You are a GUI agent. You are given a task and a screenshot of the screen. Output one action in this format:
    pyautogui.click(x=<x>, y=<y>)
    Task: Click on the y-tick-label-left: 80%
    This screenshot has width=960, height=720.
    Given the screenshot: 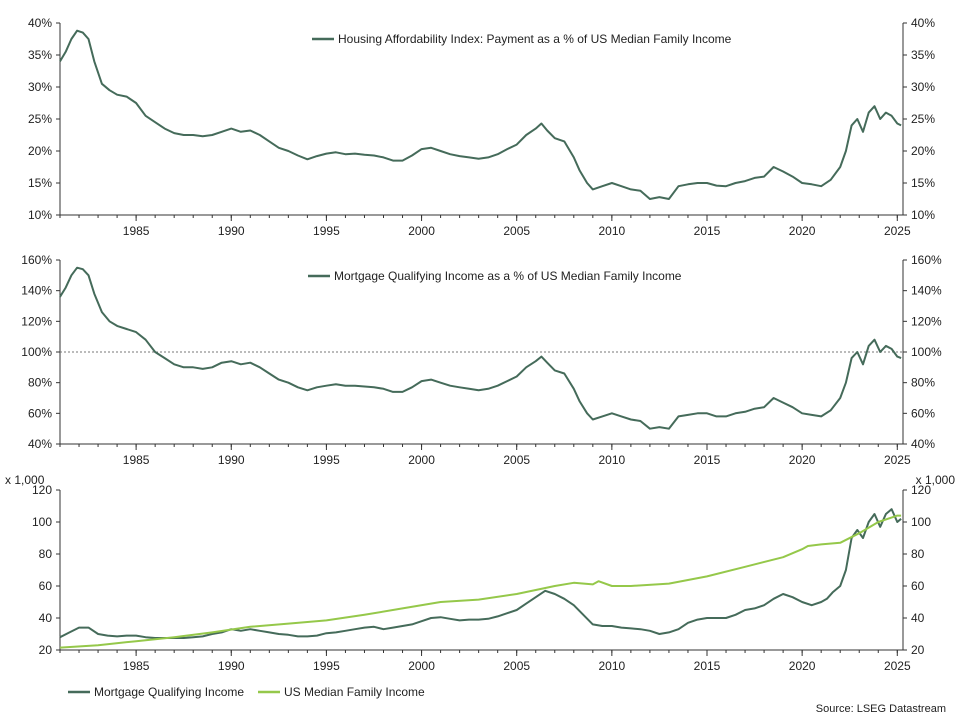 What is the action you would take?
    pyautogui.click(x=40, y=383)
    